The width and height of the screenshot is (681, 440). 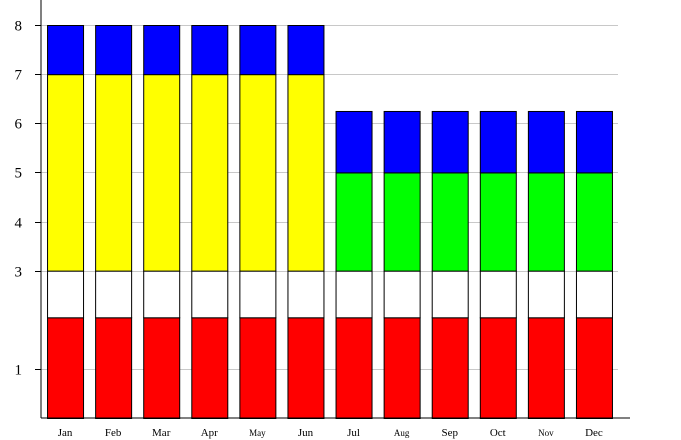 What do you see at coordinates (330, 433) in the screenshot?
I see `x-tick-labels: Jan Feb Mar Apr May Jun Jul Aug Sep Oct Nov Dec` at bounding box center [330, 433].